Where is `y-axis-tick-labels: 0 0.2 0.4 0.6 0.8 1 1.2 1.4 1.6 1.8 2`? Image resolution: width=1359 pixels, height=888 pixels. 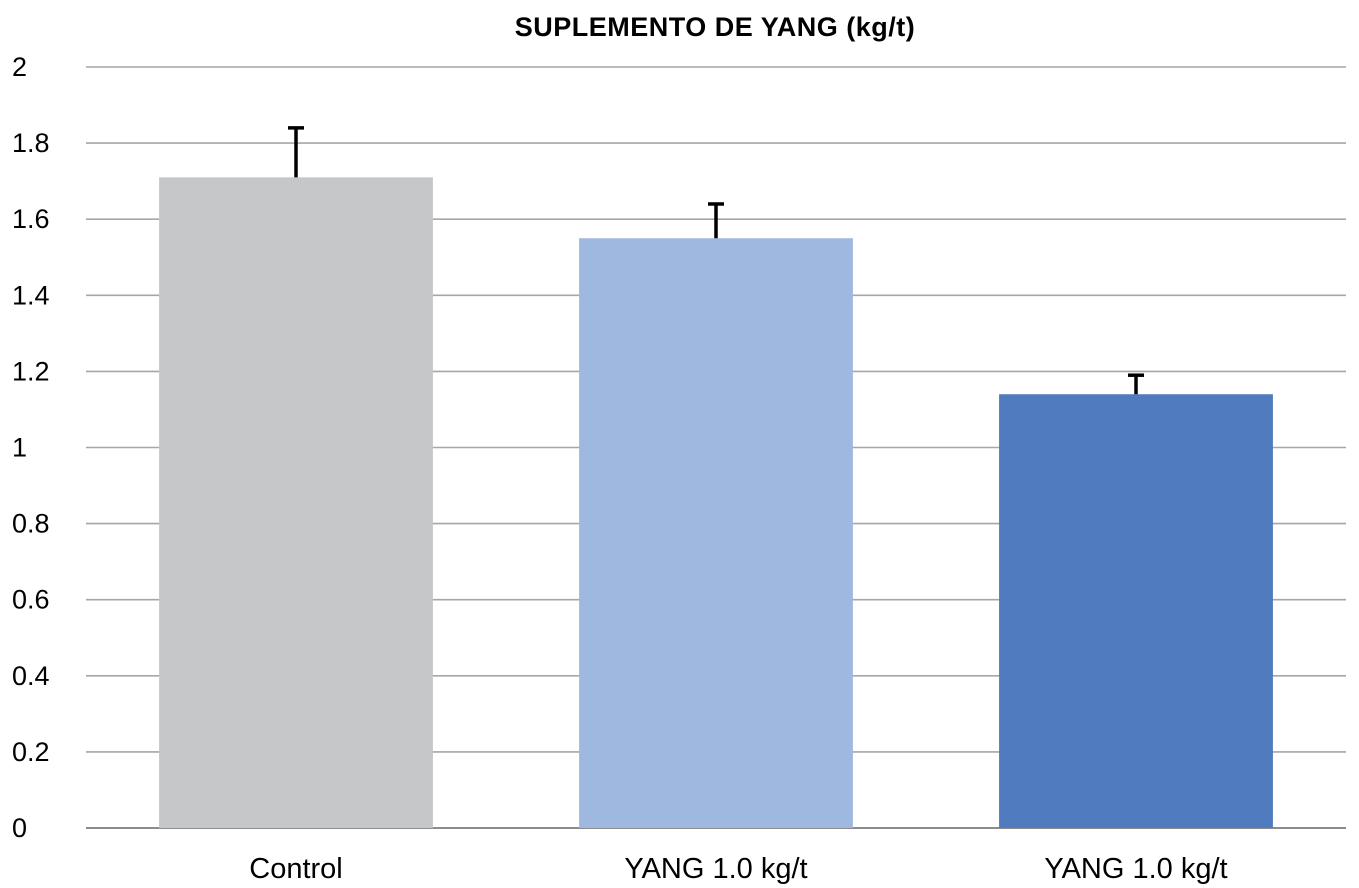 y-axis-tick-labels: 0 0.2 0.4 0.6 0.8 1 1.2 1.4 1.6 1.8 2 is located at coordinates (31, 447).